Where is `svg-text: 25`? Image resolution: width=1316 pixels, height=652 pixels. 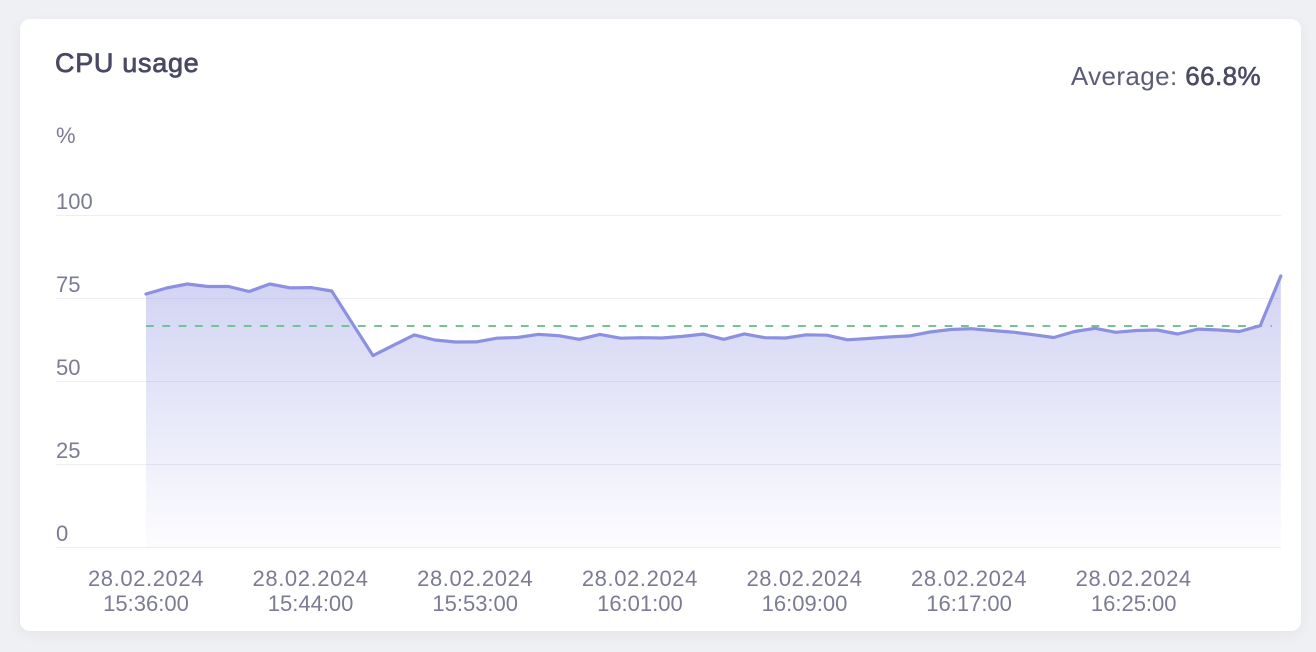
svg-text: 25 is located at coordinates (68, 450).